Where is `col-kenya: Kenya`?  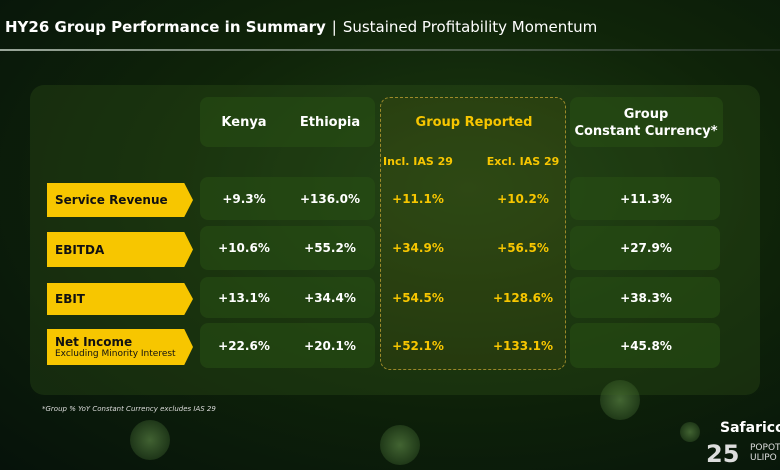 col-kenya: Kenya is located at coordinates (244, 122).